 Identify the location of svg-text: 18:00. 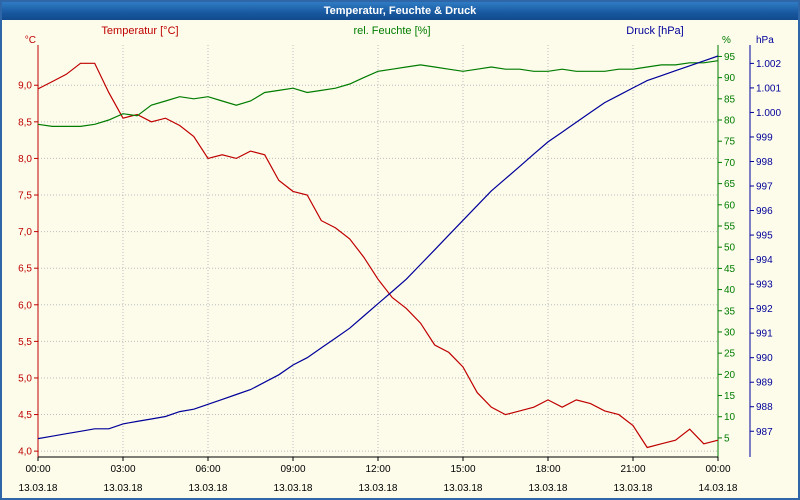
(547, 469).